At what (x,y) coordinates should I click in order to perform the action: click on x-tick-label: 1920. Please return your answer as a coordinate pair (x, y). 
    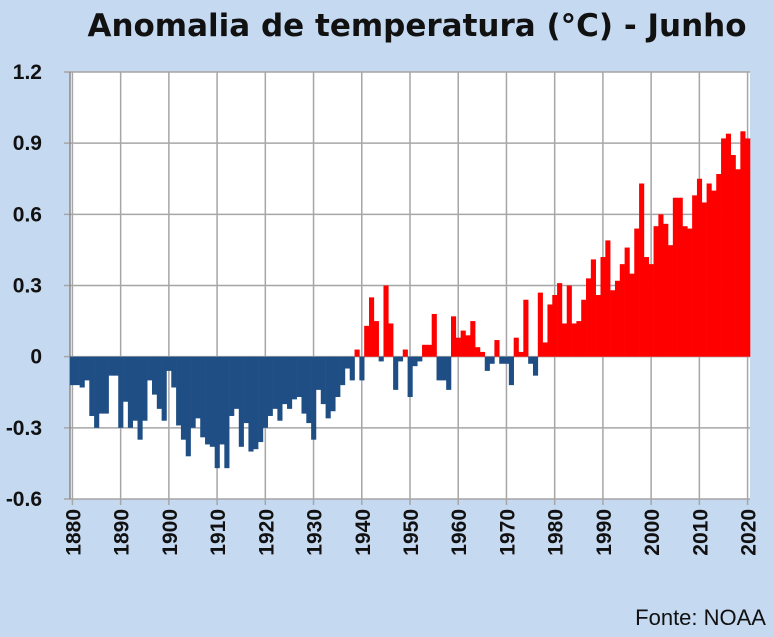
    Looking at the image, I should click on (266, 532).